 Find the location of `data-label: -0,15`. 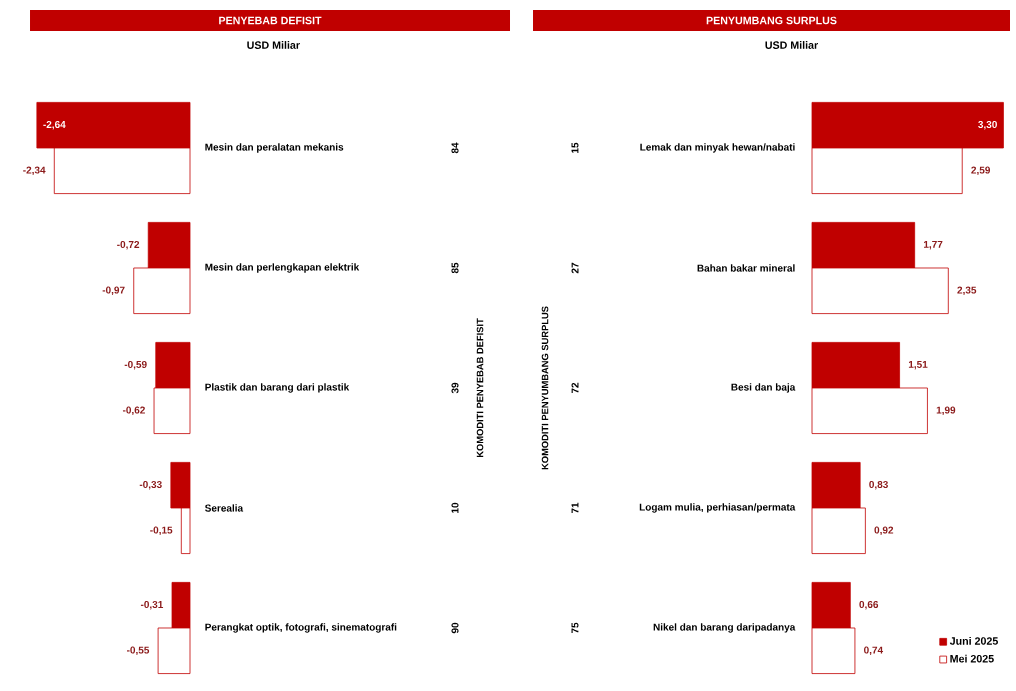

data-label: -0,15 is located at coordinates (161, 531).